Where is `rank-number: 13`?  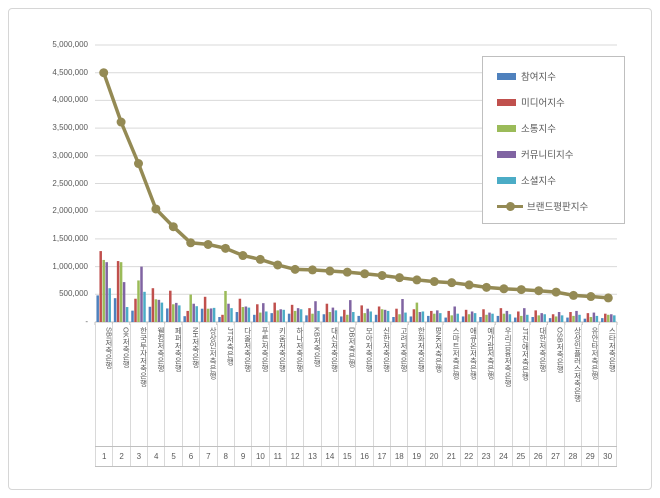 rank-number: 13 is located at coordinates (311, 456).